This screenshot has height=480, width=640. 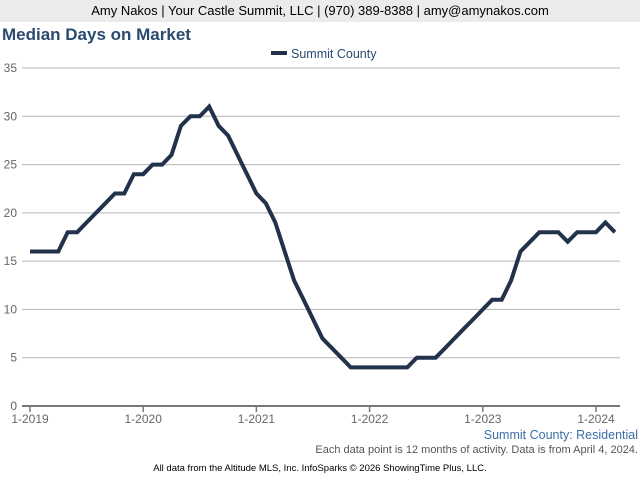 What do you see at coordinates (11, 261) in the screenshot?
I see `y-tick-label: 15` at bounding box center [11, 261].